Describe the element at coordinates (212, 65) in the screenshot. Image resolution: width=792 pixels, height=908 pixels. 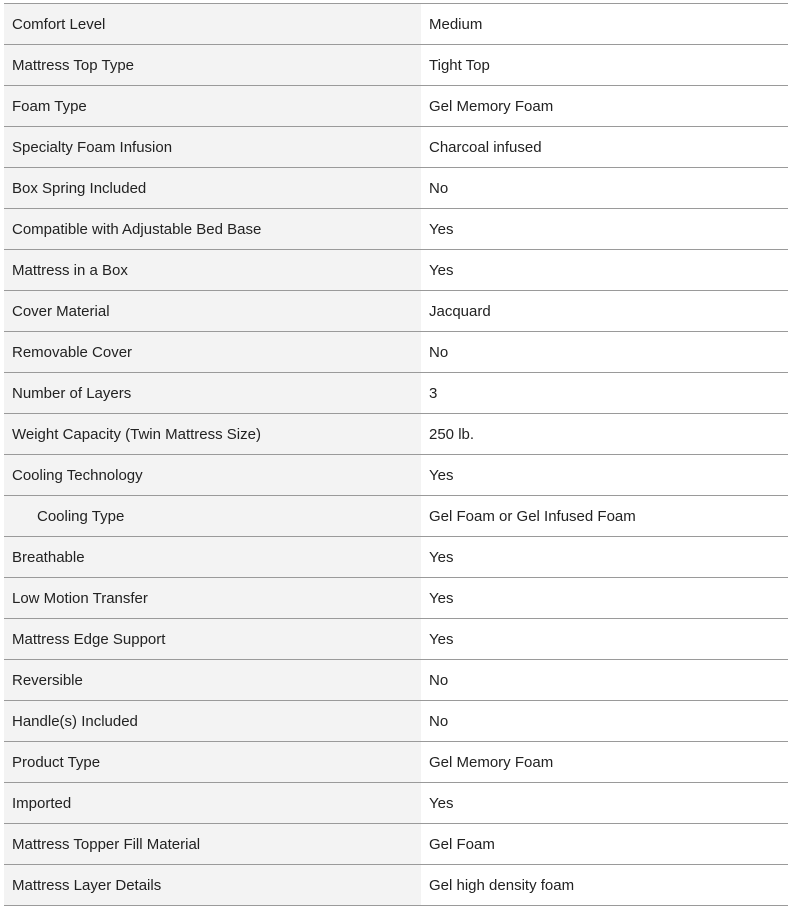
I see `spec-label: Mattress Top Type` at that location.